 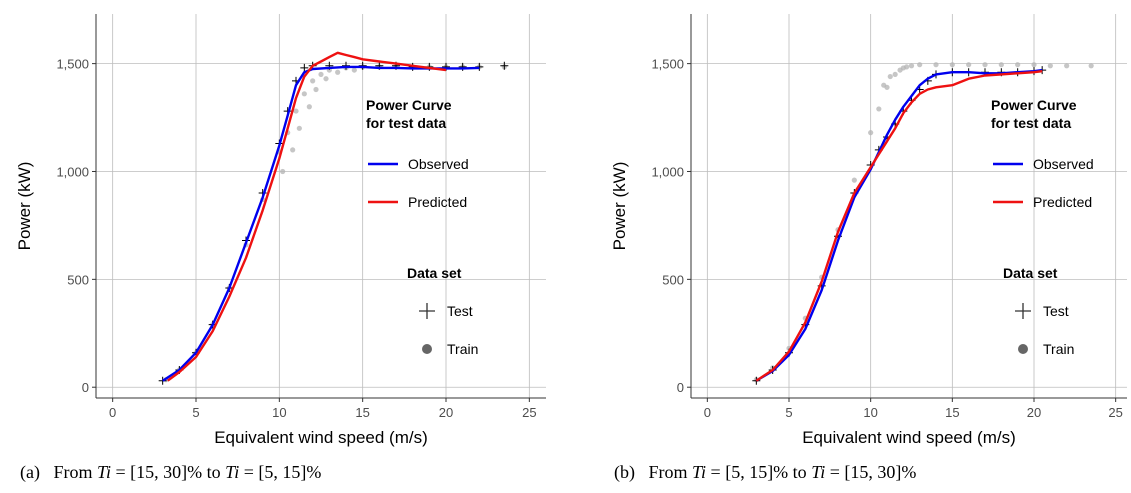 I want to click on caption-text: = [15, 30]% to, so click(x=168, y=472).